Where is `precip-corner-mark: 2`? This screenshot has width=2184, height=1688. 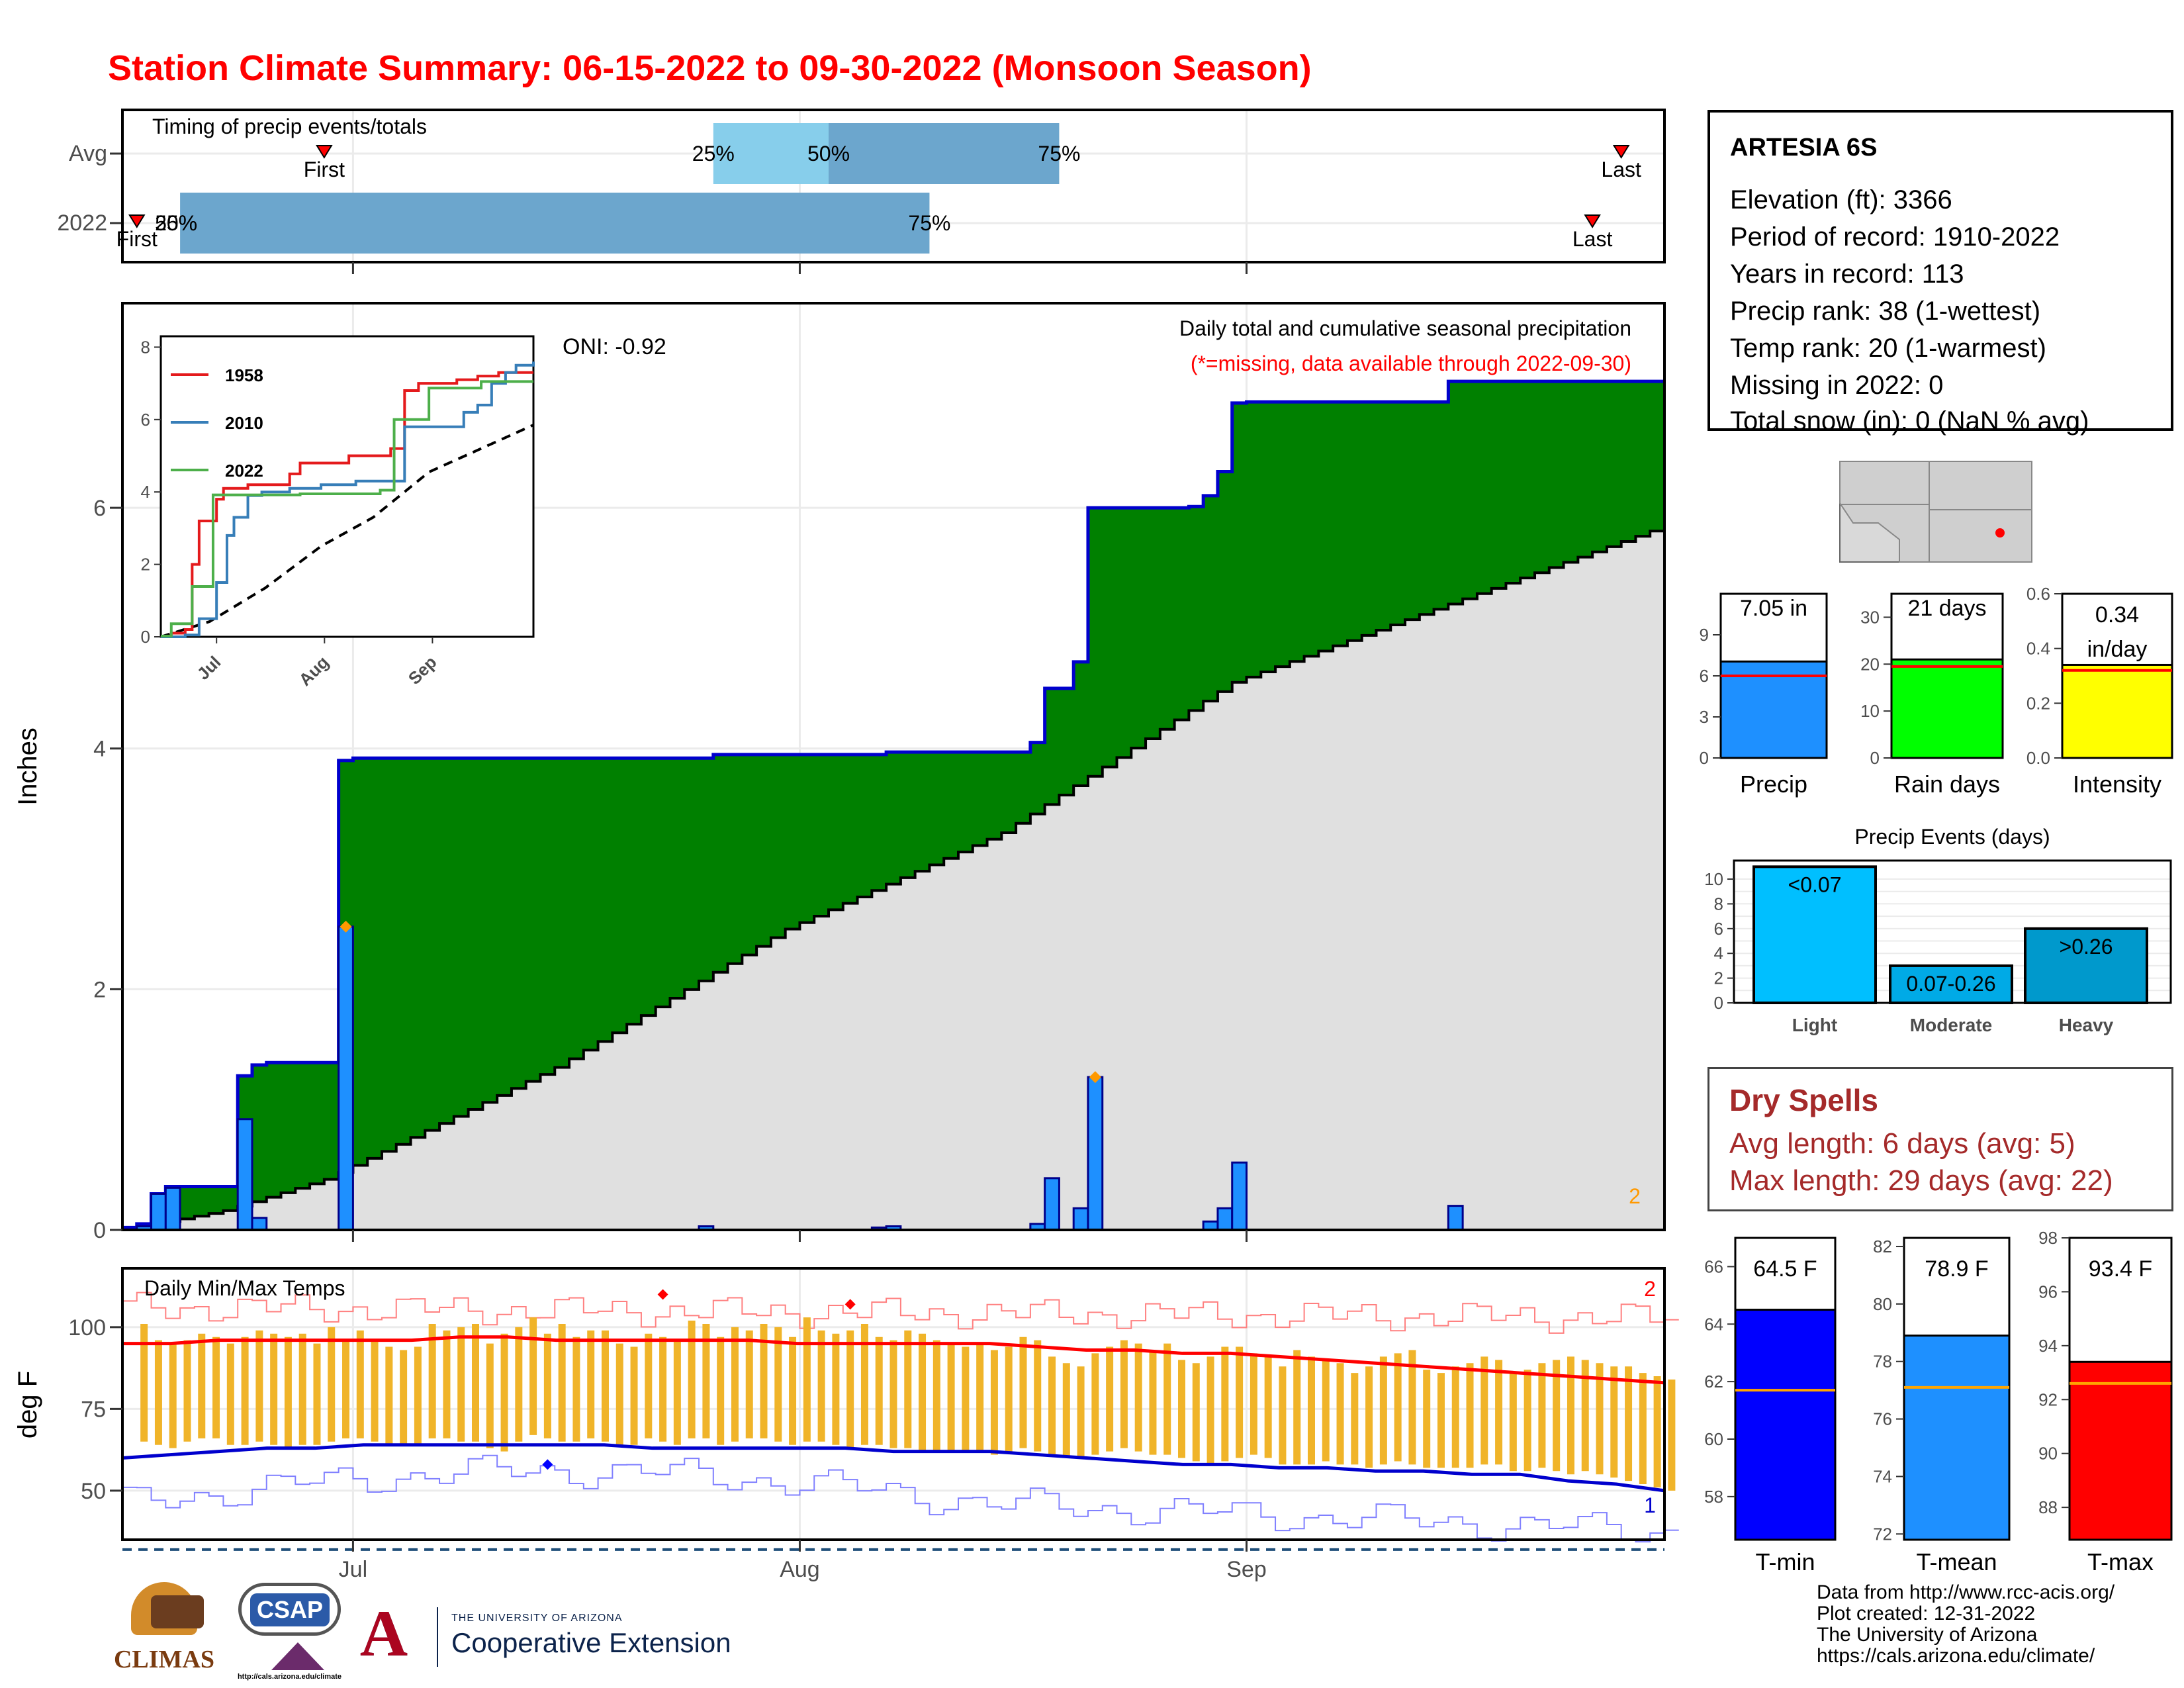
precip-corner-mark: 2 is located at coordinates (1635, 1196).